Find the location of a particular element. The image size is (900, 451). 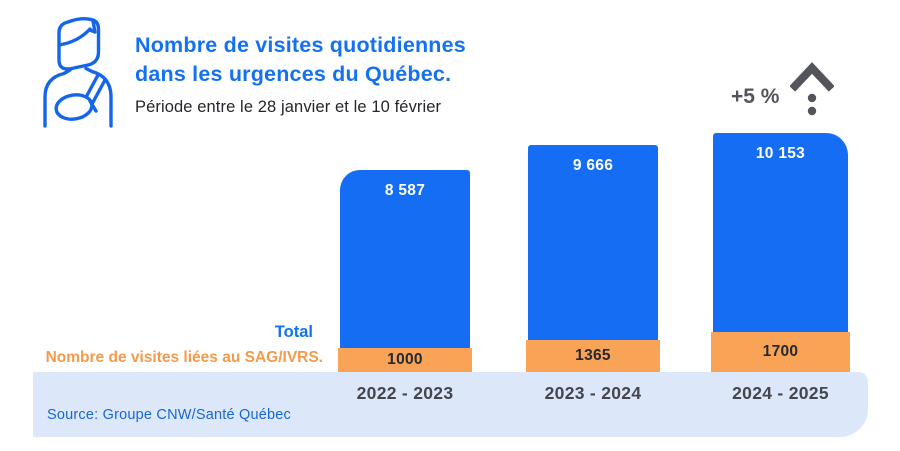

sag-ivrs-segment: 1700 is located at coordinates (780, 352).